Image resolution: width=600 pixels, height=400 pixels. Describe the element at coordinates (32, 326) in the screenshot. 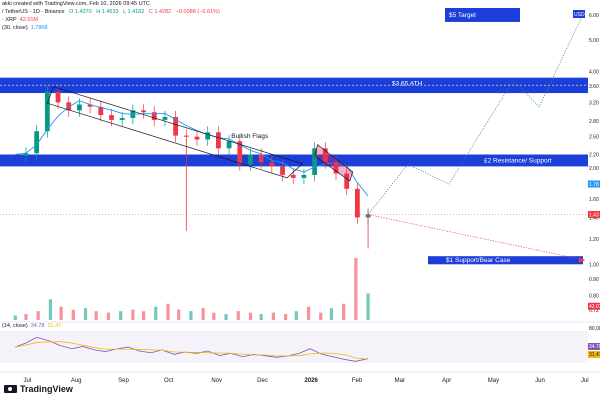

I see `rsi-legend: (14, close) 34.78 31.47` at that location.